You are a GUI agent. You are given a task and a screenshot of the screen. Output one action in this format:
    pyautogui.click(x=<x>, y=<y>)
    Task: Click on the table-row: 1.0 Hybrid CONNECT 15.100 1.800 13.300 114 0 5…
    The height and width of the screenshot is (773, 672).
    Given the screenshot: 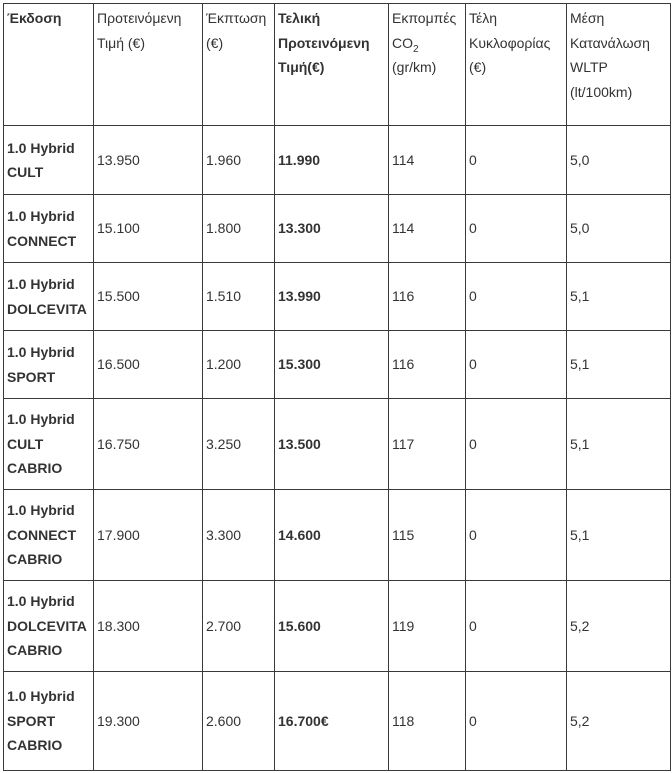 What is the action you would take?
    pyautogui.click(x=337, y=228)
    